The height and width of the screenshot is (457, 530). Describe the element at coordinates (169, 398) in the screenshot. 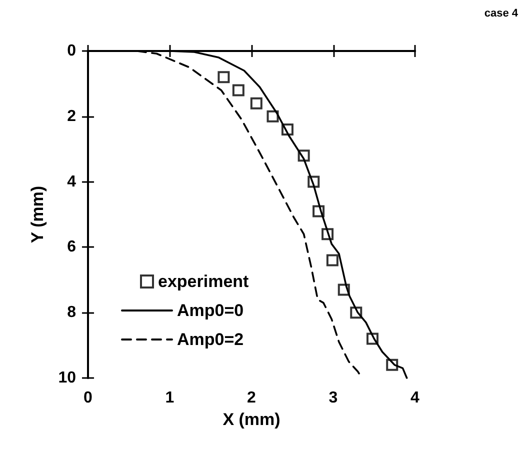

I see `x-tick-label: 1` at that location.